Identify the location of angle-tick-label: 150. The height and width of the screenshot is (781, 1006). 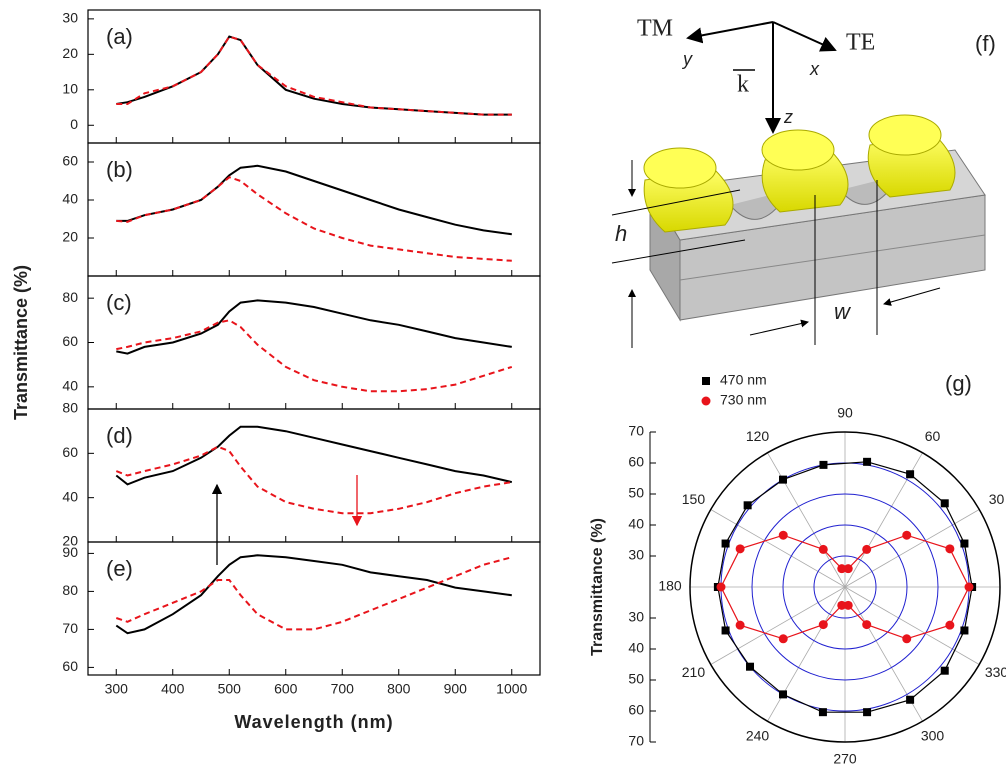
(694, 499).